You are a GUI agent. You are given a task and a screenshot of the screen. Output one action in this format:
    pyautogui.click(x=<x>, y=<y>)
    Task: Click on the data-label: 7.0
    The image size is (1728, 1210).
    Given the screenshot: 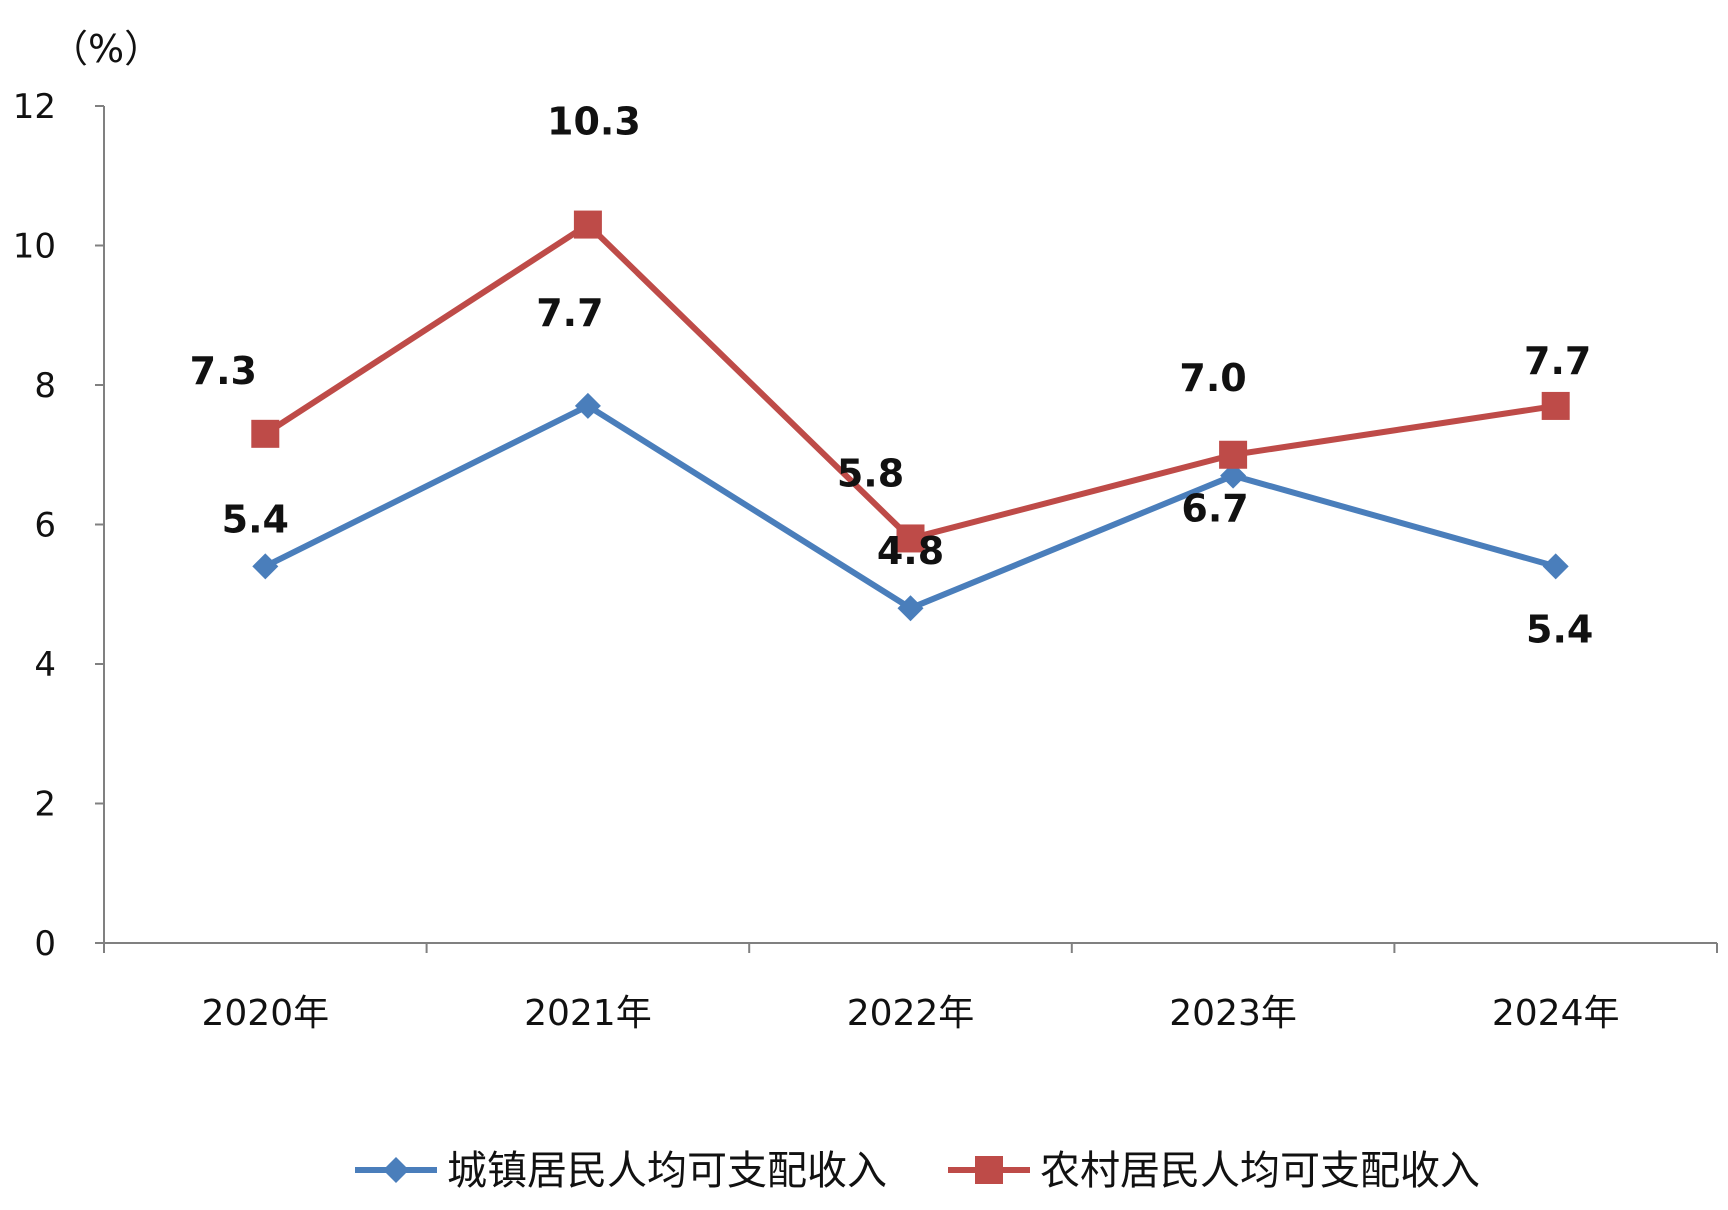 What is the action you would take?
    pyautogui.click(x=1212, y=378)
    